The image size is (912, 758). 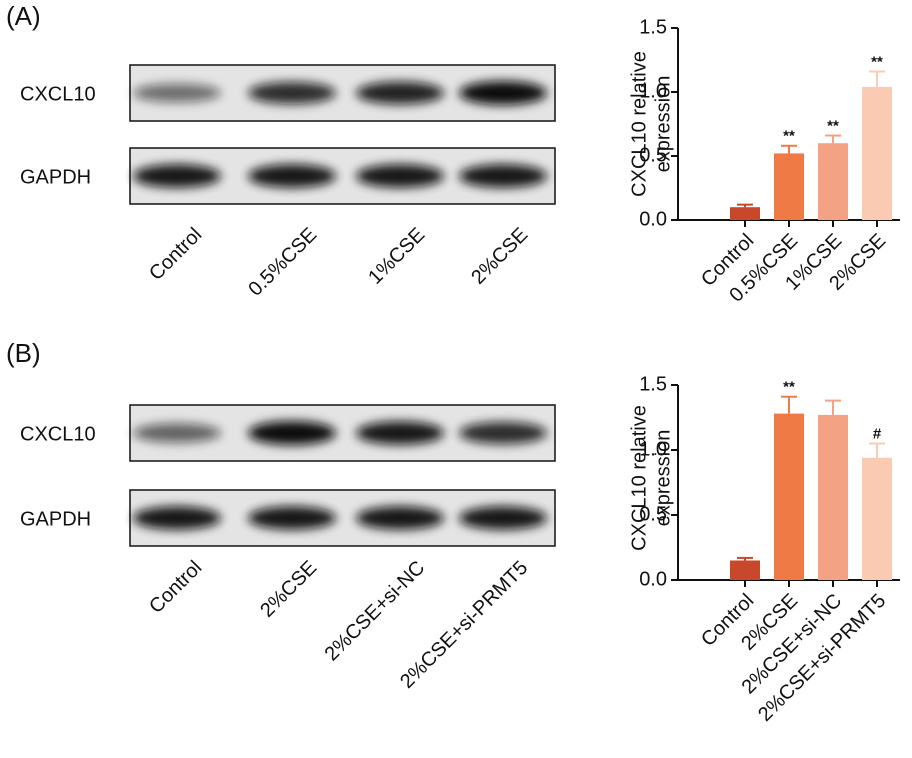 I want to click on blot-lane-label: 0.5%CSE, so click(x=282, y=262).